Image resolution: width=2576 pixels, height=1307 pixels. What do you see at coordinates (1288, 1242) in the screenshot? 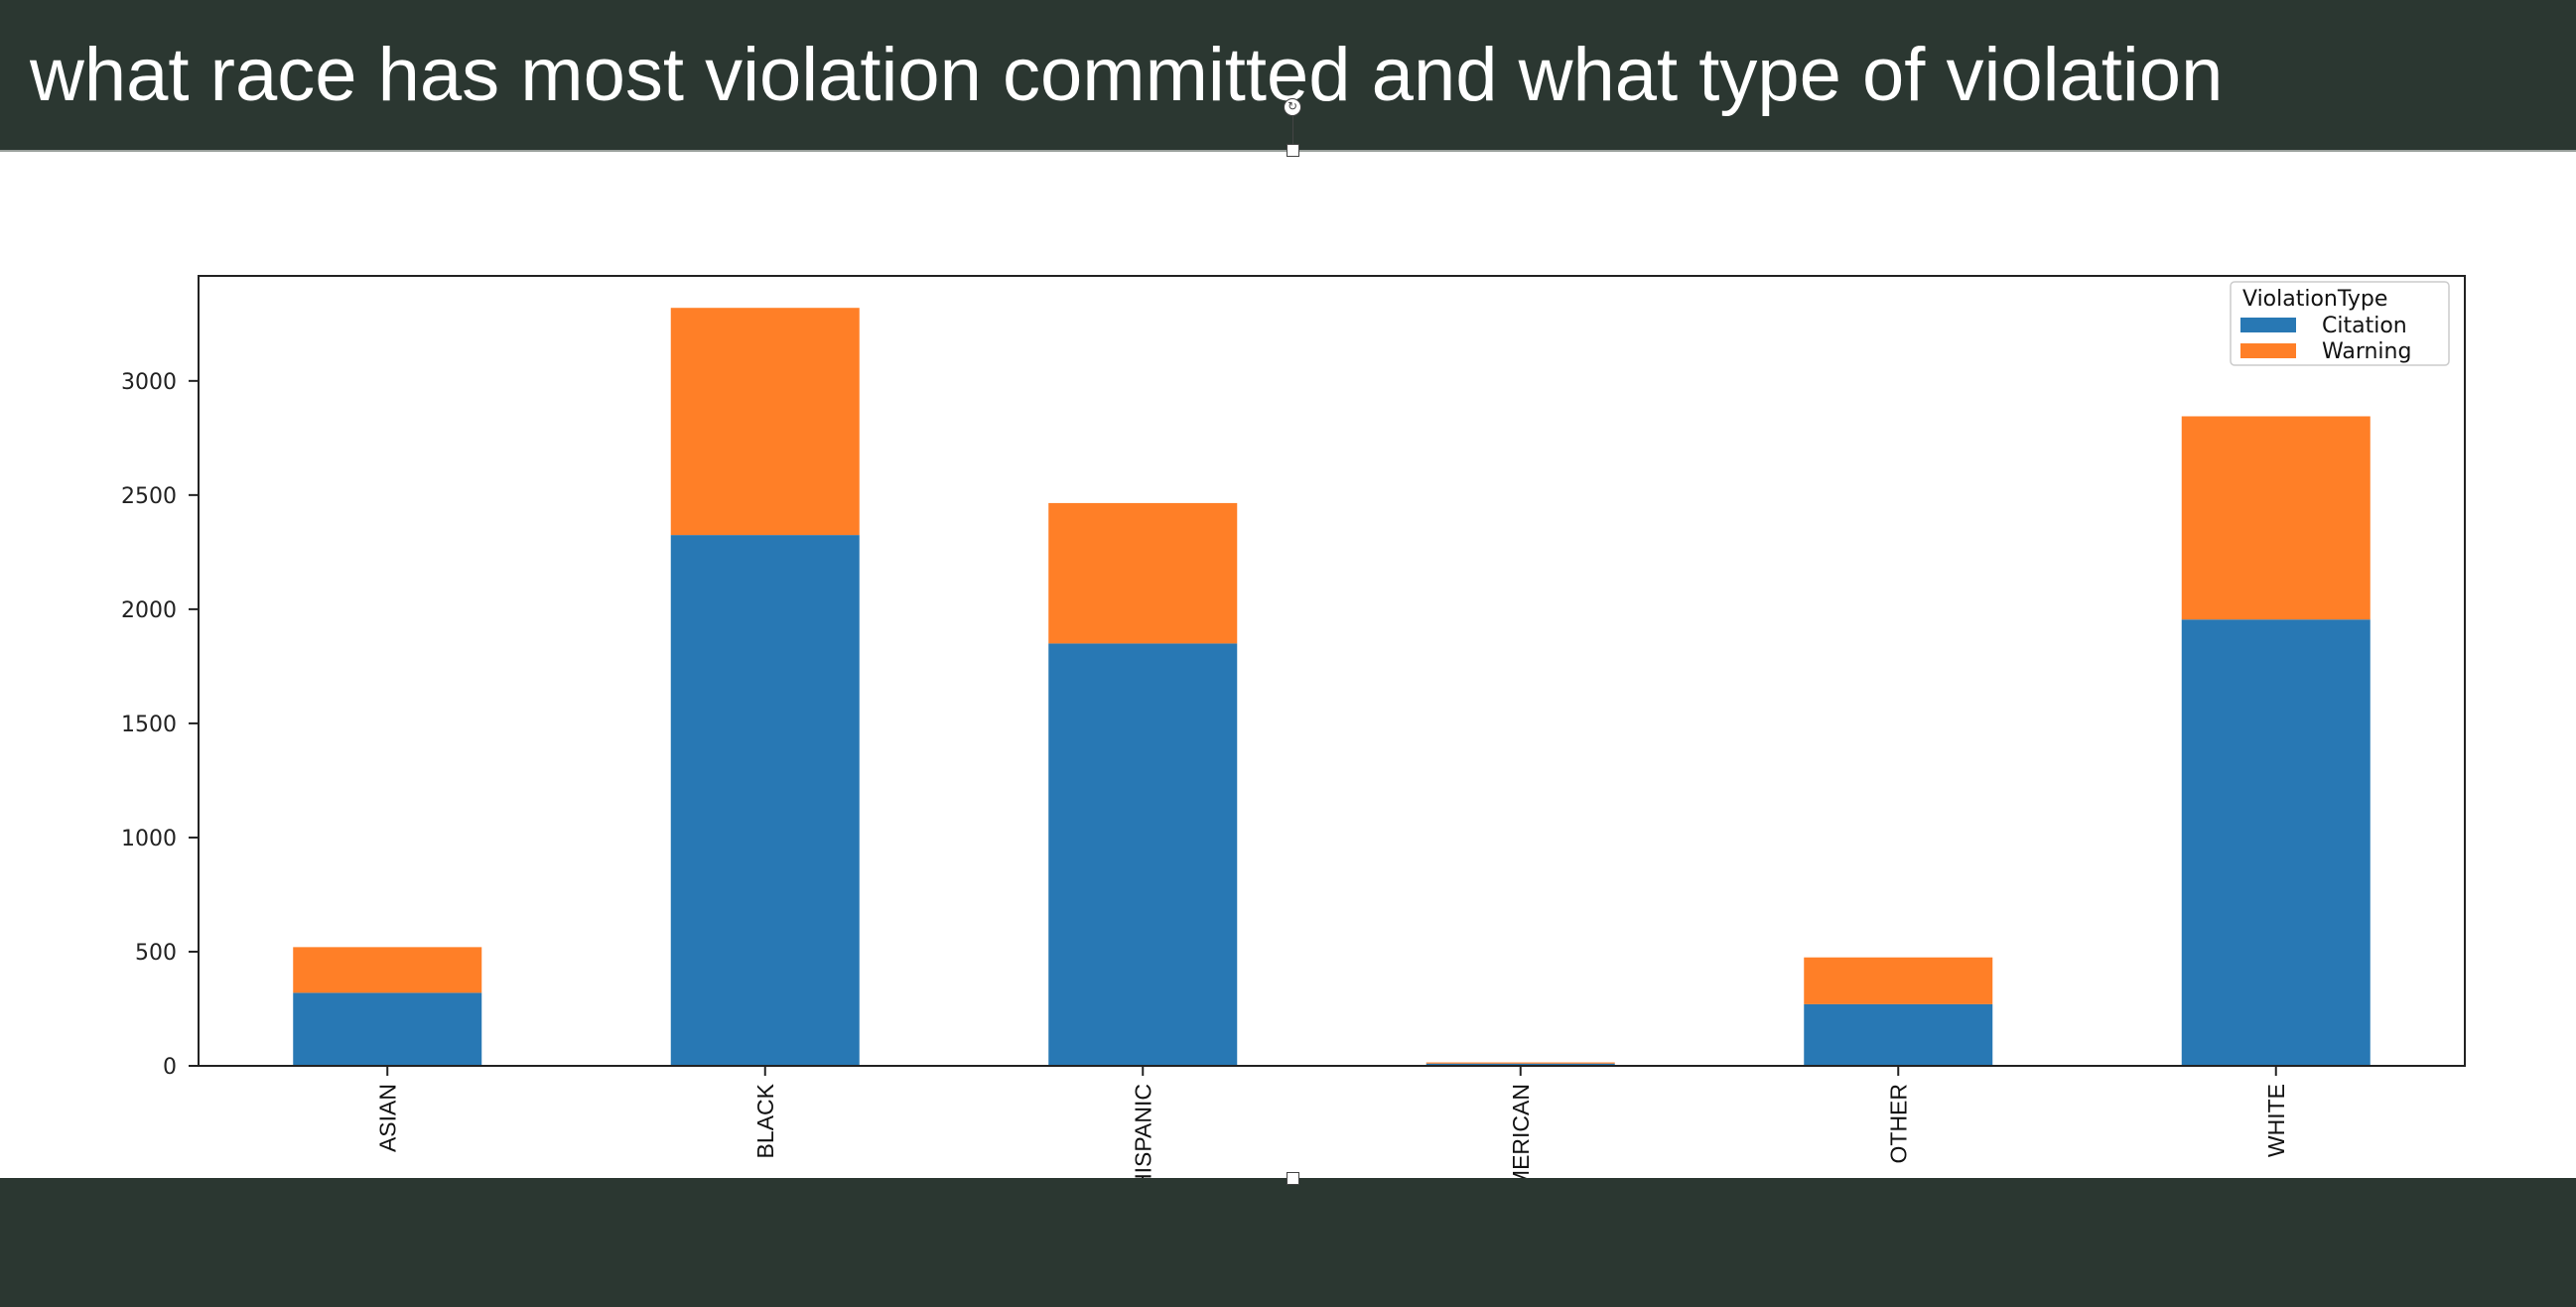
I see `footer-bar` at bounding box center [1288, 1242].